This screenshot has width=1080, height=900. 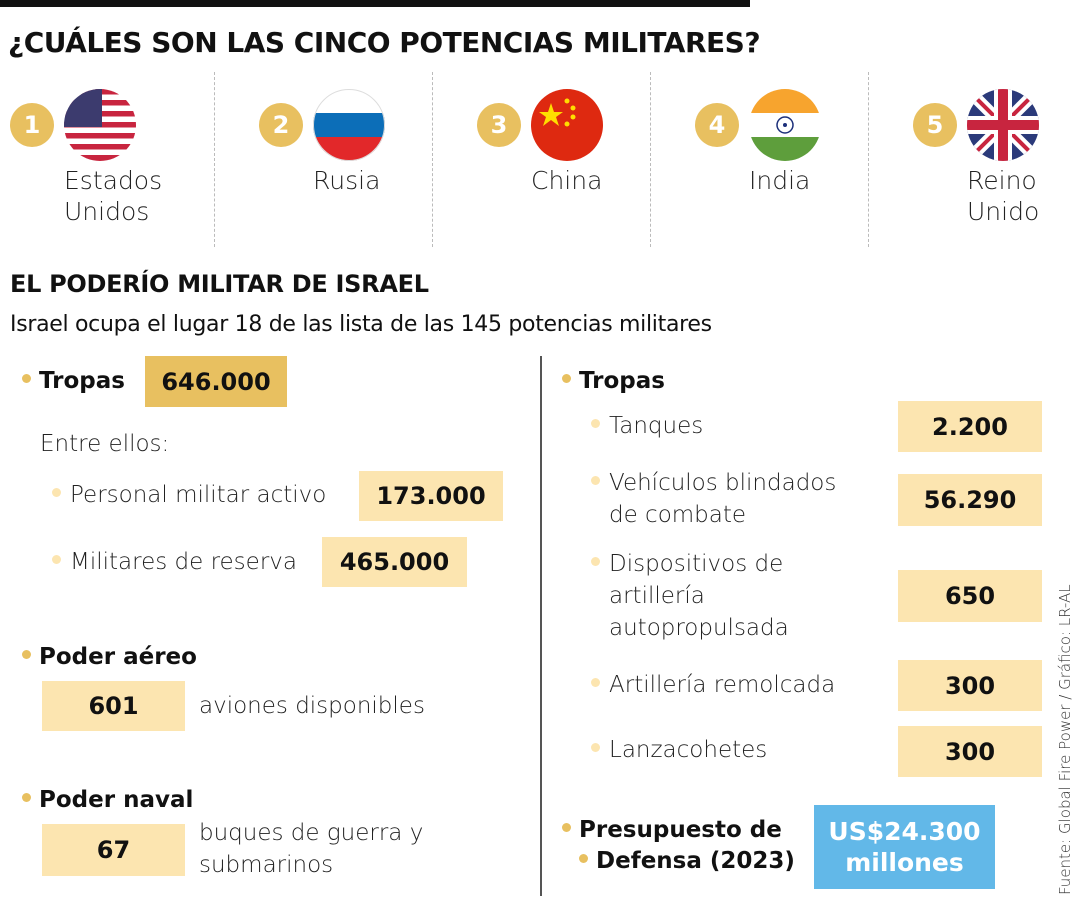 What do you see at coordinates (567, 180) in the screenshot?
I see `country-name: China` at bounding box center [567, 180].